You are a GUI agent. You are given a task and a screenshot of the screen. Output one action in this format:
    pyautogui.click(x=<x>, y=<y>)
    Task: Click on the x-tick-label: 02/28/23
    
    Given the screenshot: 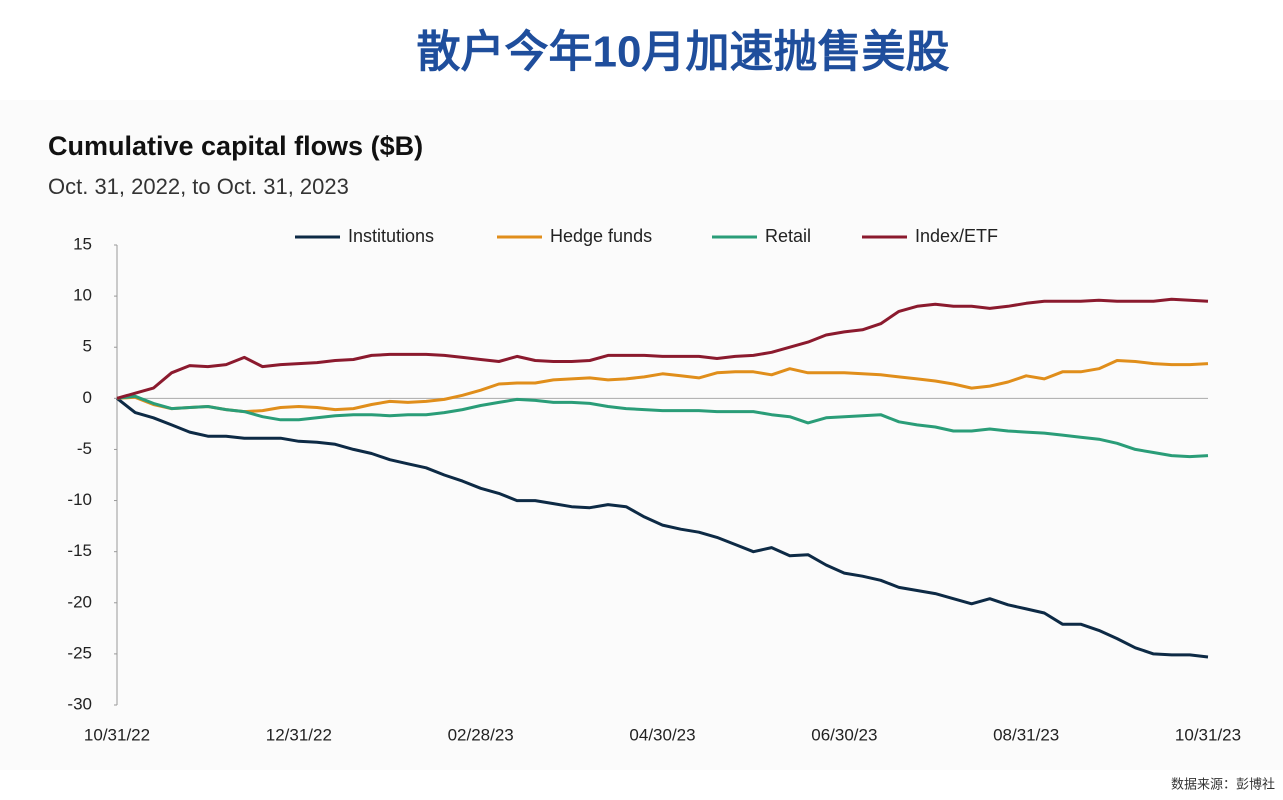 What is the action you would take?
    pyautogui.click(x=481, y=734)
    